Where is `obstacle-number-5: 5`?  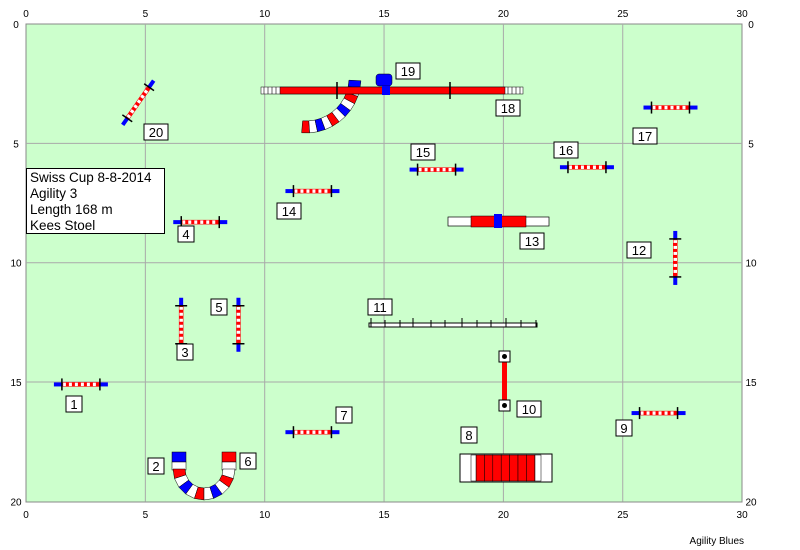 obstacle-number-5: 5 is located at coordinates (219, 307).